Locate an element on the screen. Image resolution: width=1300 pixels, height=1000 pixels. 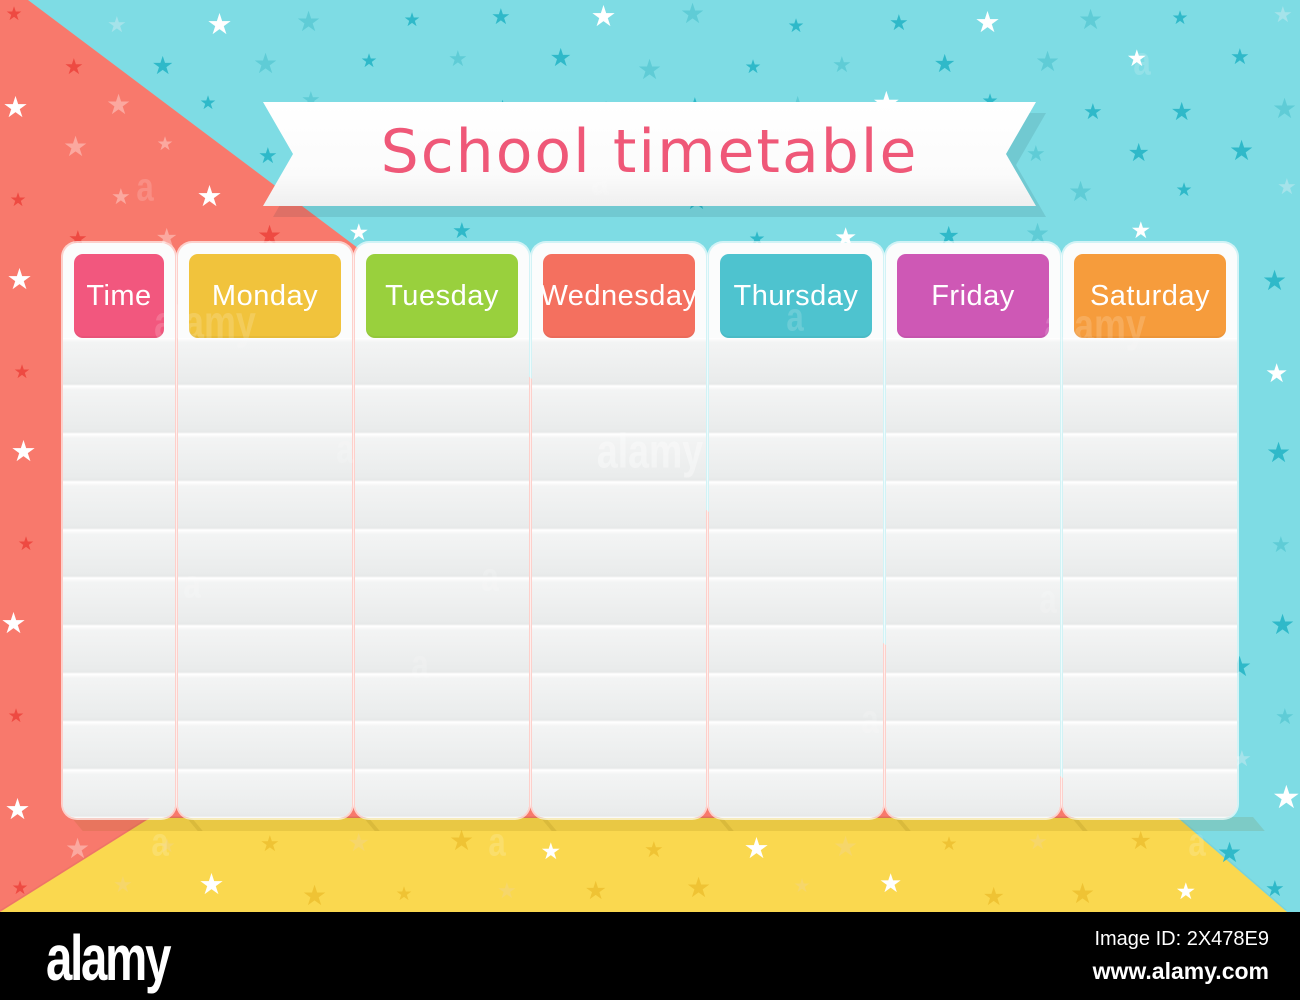
day-header: Time is located at coordinates (119, 296).